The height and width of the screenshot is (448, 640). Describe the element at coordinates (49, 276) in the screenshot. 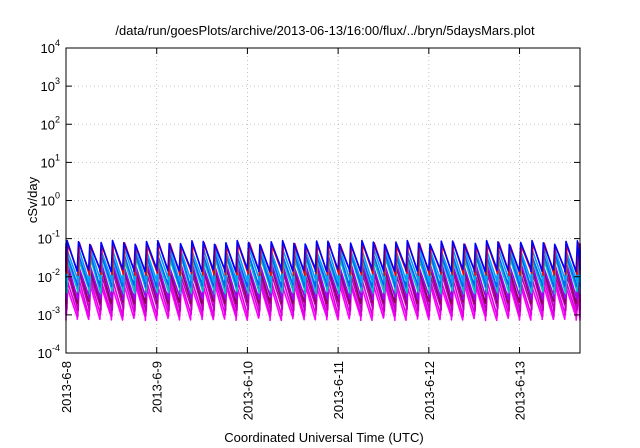

I see `y-tick-label: 10⁻²` at that location.